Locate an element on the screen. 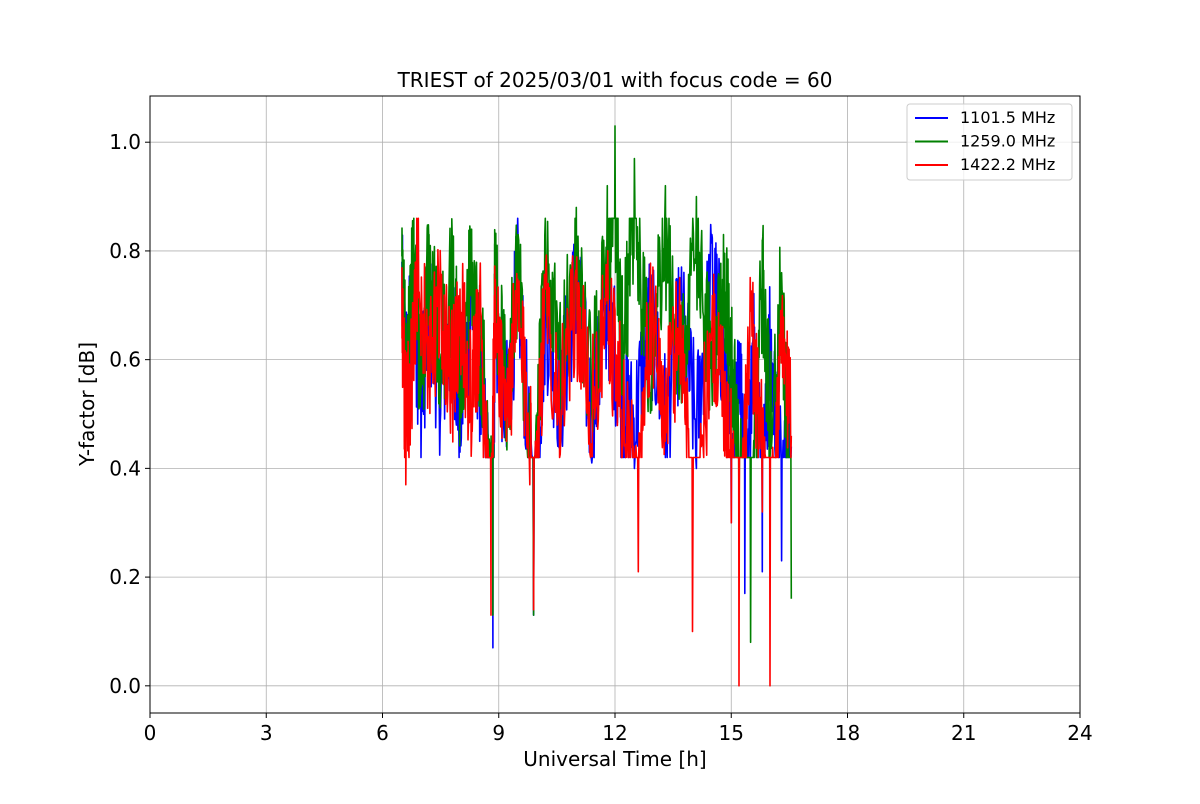  x-tick-label: 24 is located at coordinates (1079, 733).